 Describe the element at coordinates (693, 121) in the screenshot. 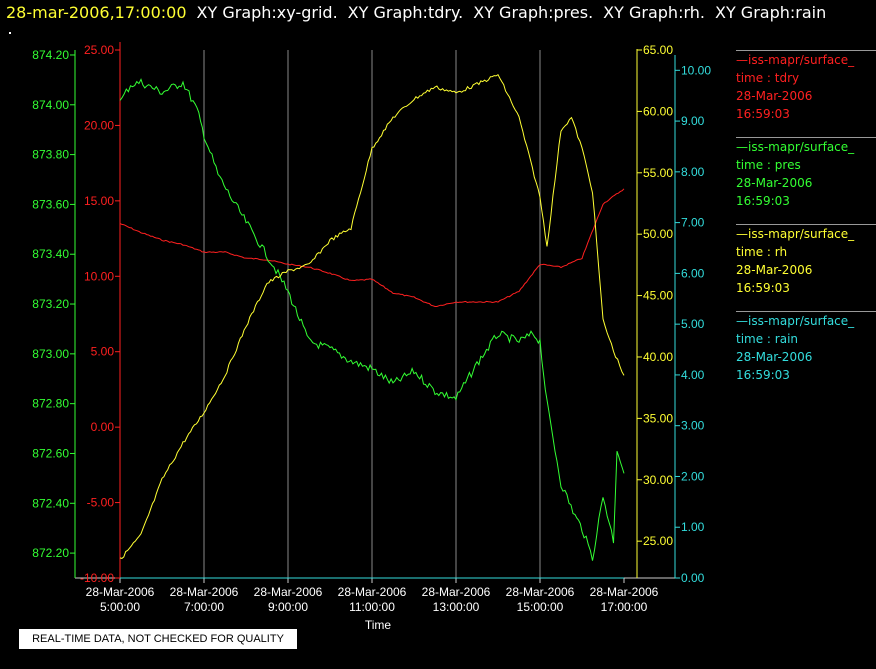

I see `rain-tick-label: 9.00` at that location.